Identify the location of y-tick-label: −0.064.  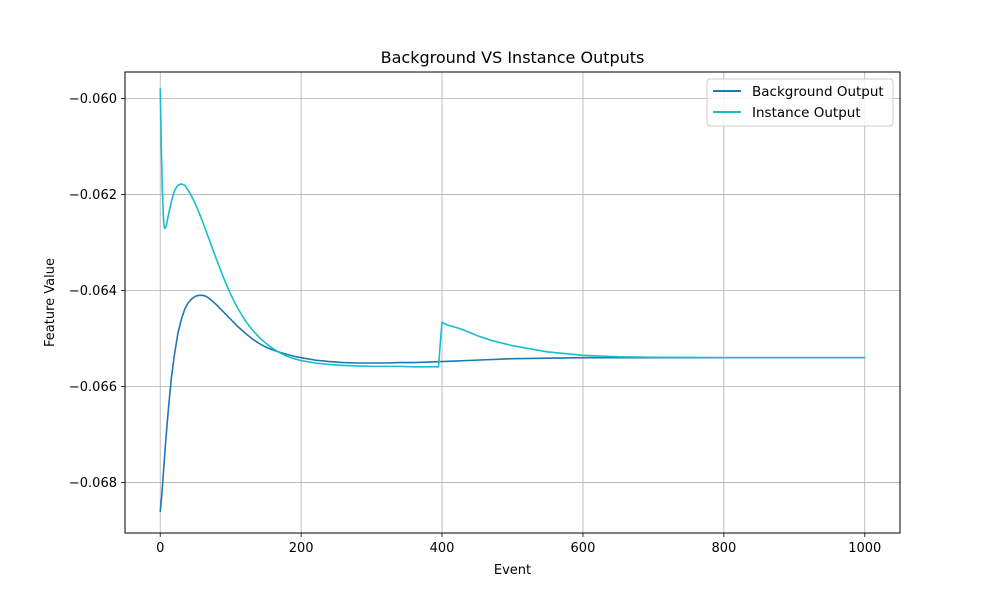
(93, 291).